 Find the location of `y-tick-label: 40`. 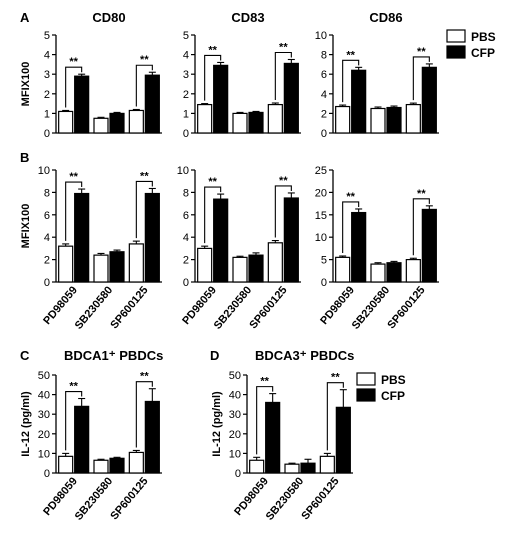

y-tick-label: 40 is located at coordinates (44, 396).